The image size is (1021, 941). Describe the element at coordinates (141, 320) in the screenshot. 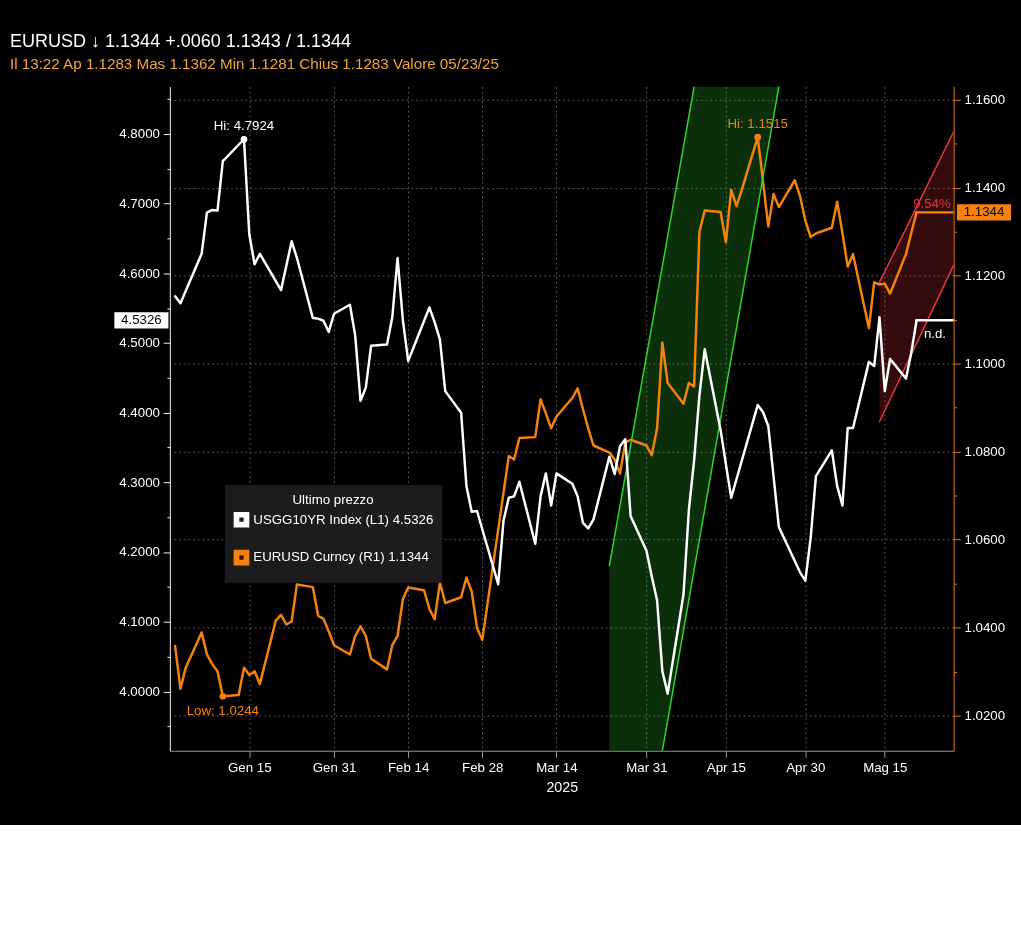

I see `text: 4.5326` at that location.